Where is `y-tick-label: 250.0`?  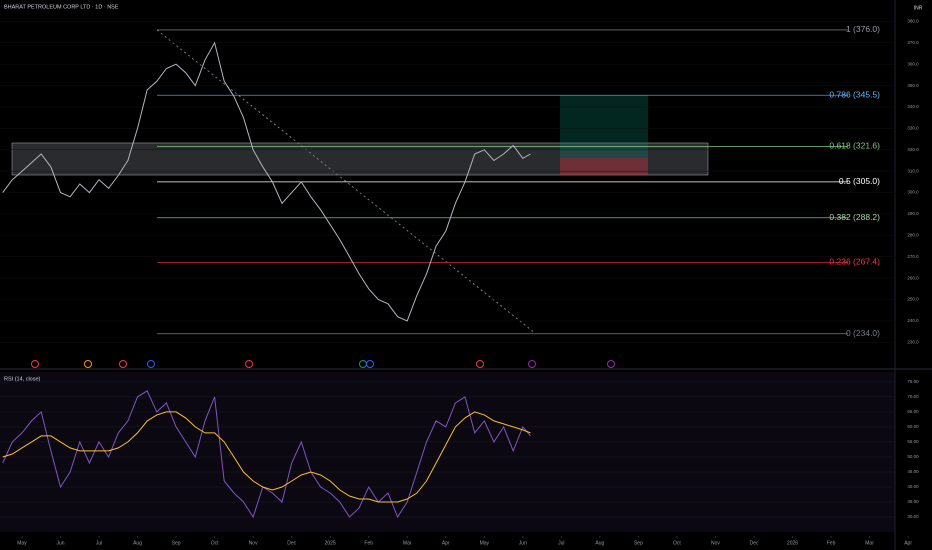 y-tick-label: 250.0 is located at coordinates (913, 299).